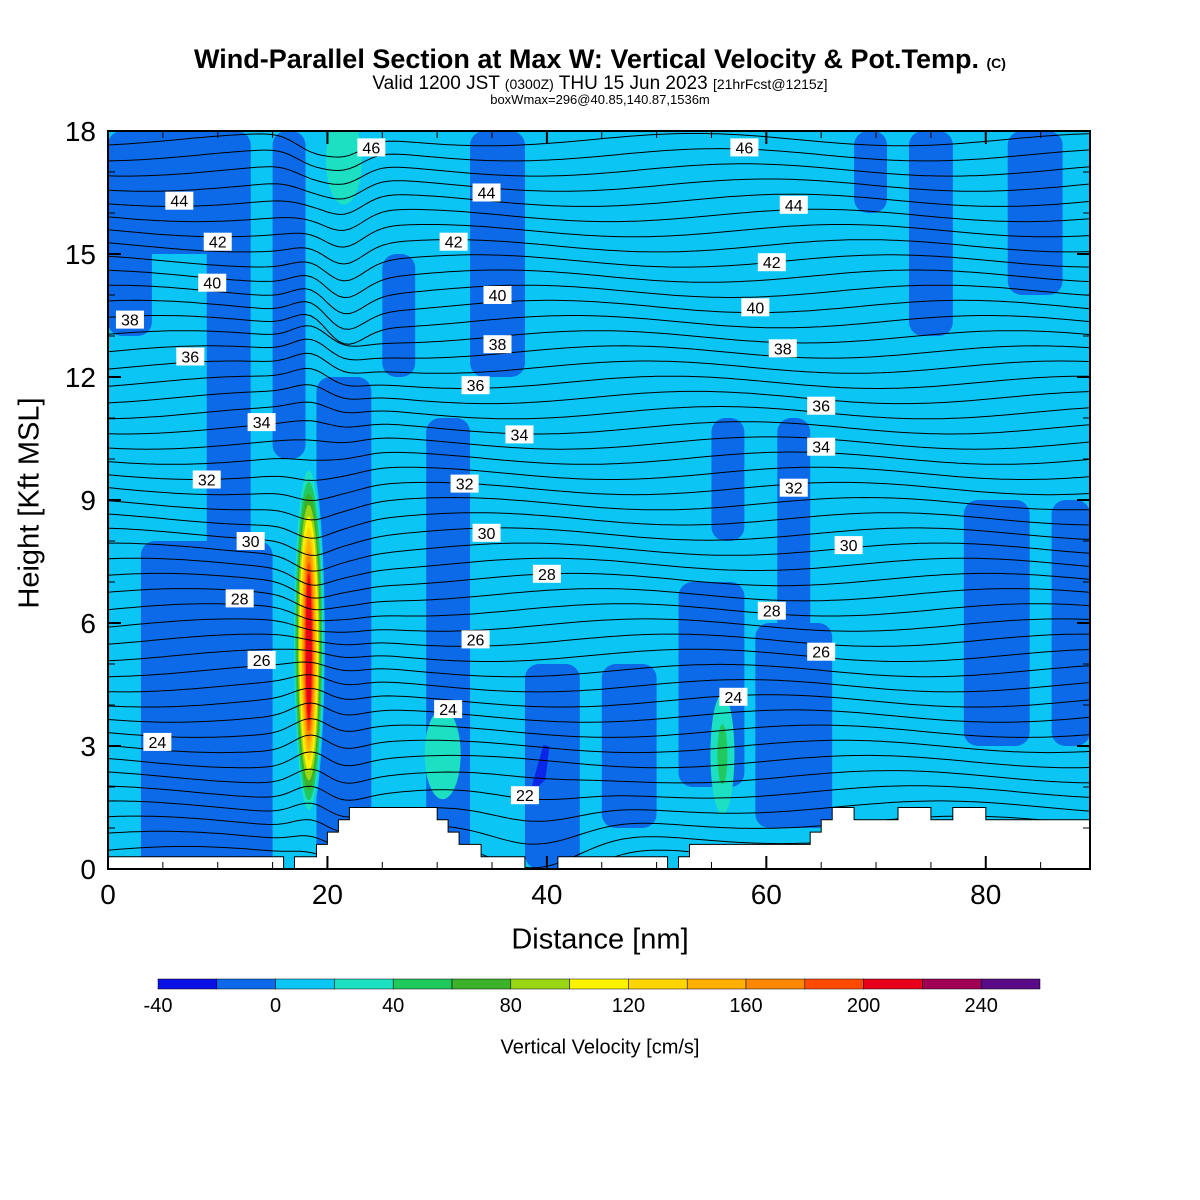  What do you see at coordinates (745, 1006) in the screenshot?
I see `colorbar-tick-label: 160` at bounding box center [745, 1006].